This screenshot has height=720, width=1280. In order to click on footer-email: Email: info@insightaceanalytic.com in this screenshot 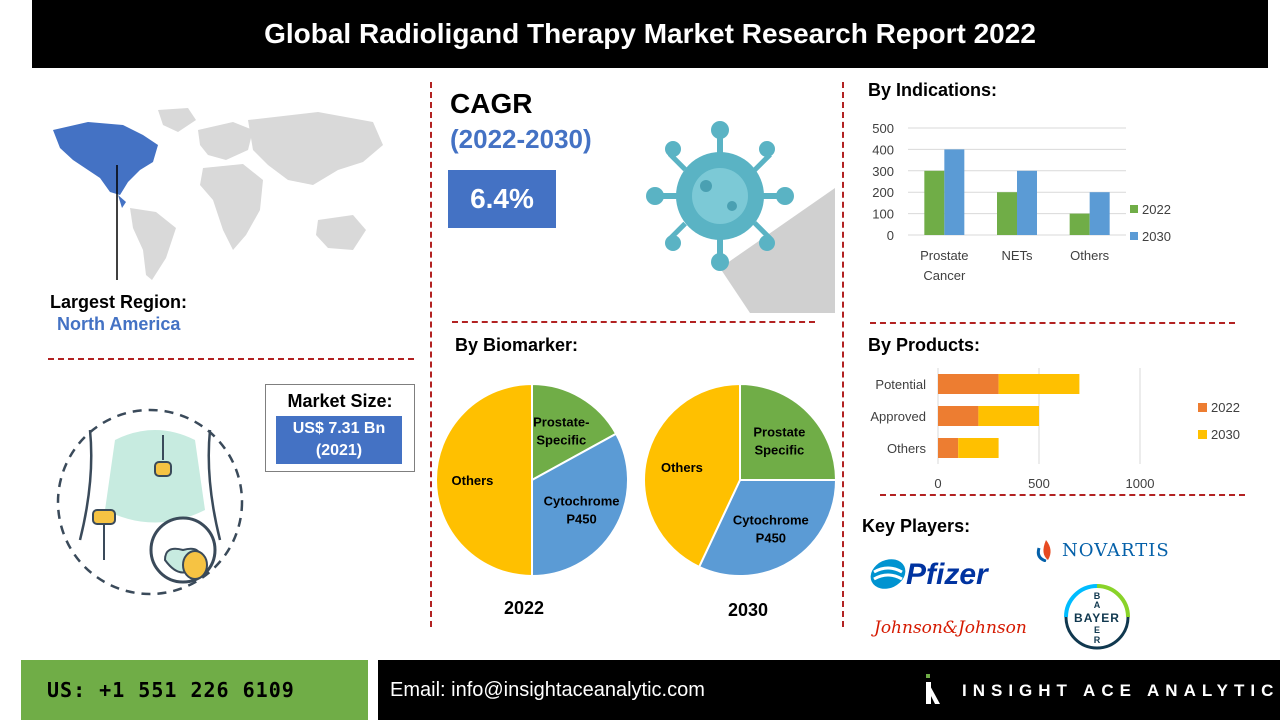, I will do `click(547, 690)`.